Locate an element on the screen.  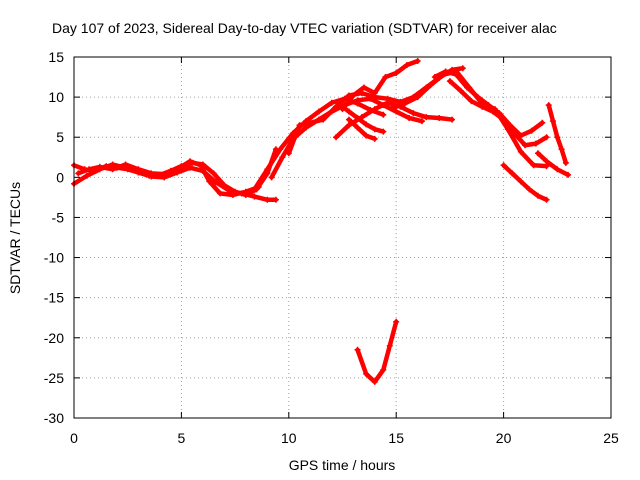
y-tick-label: 15 is located at coordinates (56, 57).